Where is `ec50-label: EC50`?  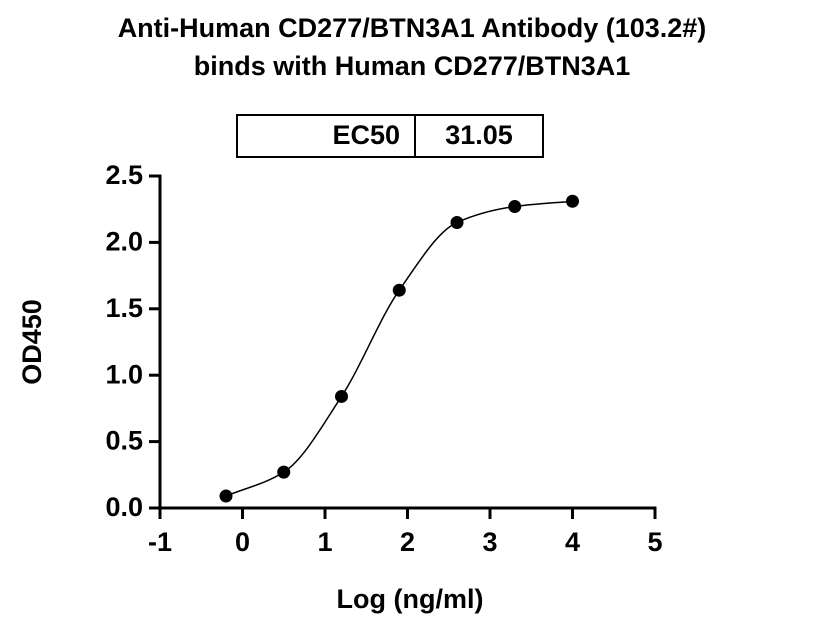 ec50-label: EC50 is located at coordinates (366, 135).